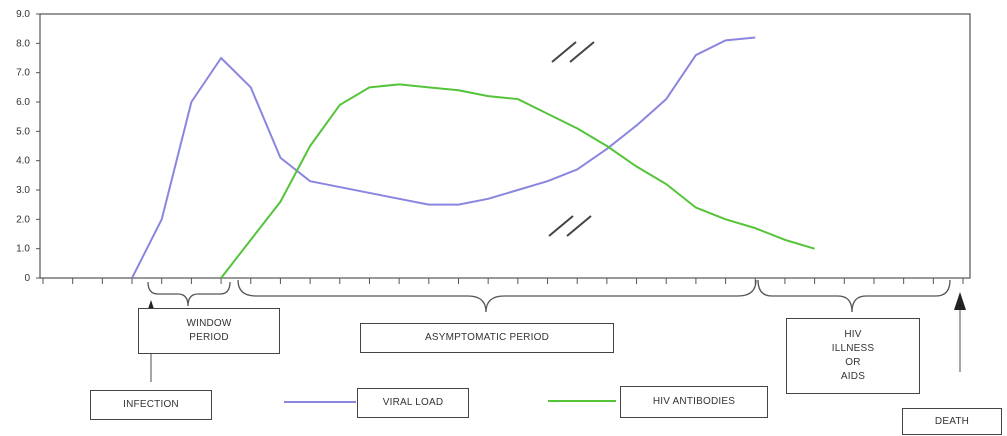 The image size is (1007, 436). I want to click on asymptomatic-period-label: ASYMPTOMATIC PERIOD, so click(486, 337).